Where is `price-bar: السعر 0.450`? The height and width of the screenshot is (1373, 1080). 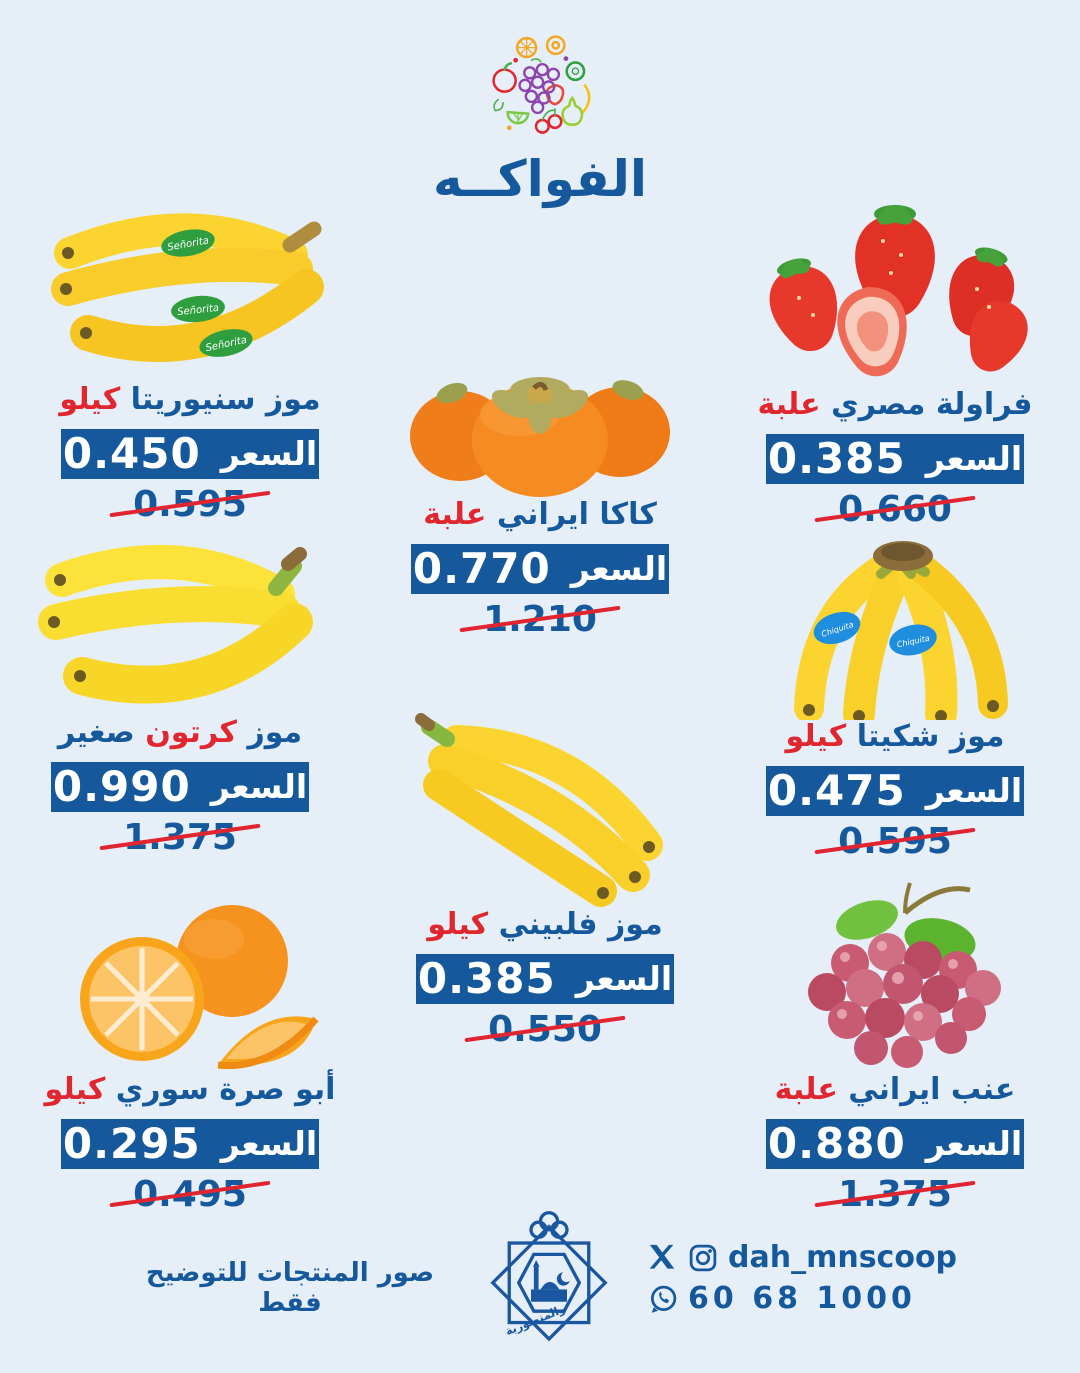
price-bar: السعر 0.450 is located at coordinates (190, 453).